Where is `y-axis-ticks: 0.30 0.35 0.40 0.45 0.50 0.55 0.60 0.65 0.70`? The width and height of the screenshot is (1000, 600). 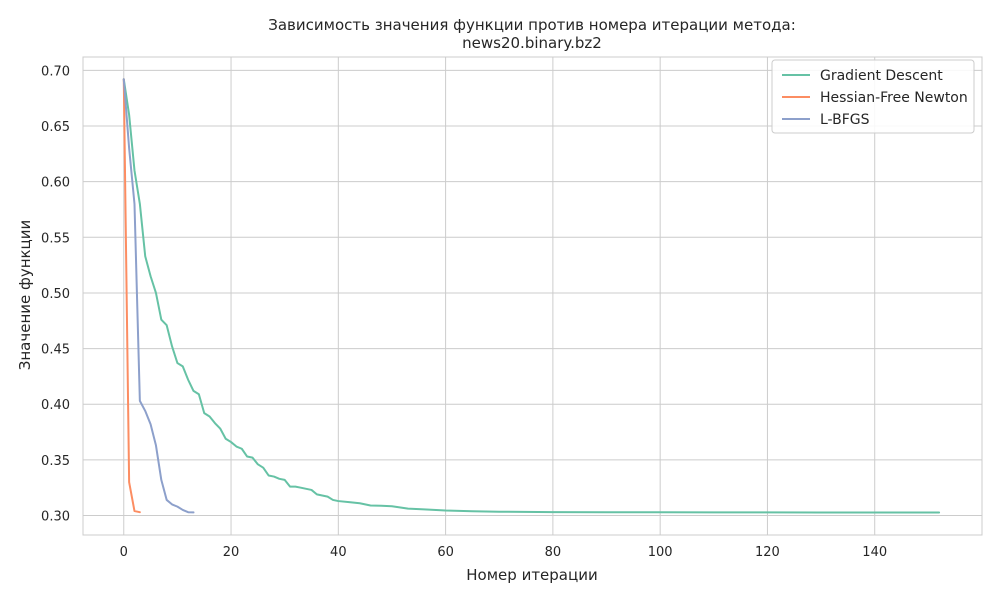
y-axis-ticks: 0.30 0.35 0.40 0.45 0.50 0.55 0.60 0.65 0.70 is located at coordinates (55, 294).